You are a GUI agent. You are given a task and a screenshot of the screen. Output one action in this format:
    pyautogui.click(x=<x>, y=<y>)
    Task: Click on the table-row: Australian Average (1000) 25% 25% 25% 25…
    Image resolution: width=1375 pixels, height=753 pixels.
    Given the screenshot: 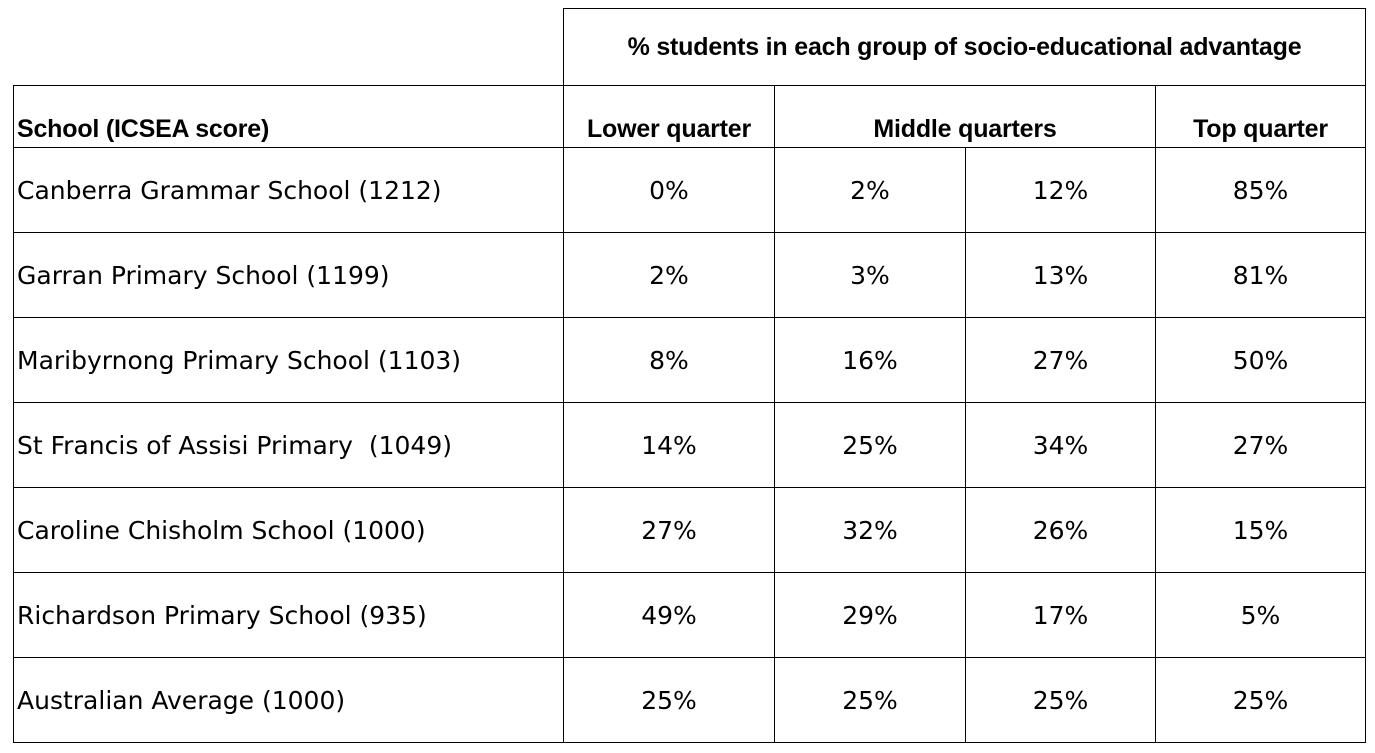 What is the action you would take?
    pyautogui.click(x=689, y=700)
    